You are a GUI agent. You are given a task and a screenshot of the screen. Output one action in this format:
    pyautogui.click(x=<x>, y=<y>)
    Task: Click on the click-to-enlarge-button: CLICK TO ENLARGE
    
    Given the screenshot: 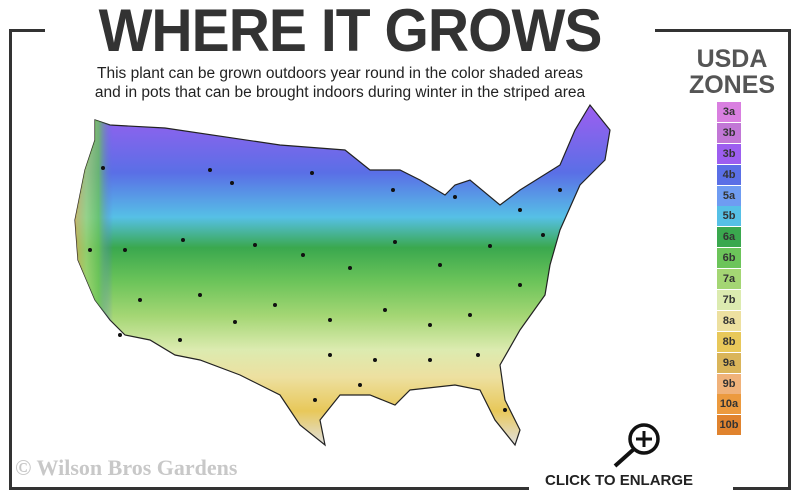 What is the action you would take?
    pyautogui.click(x=619, y=480)
    